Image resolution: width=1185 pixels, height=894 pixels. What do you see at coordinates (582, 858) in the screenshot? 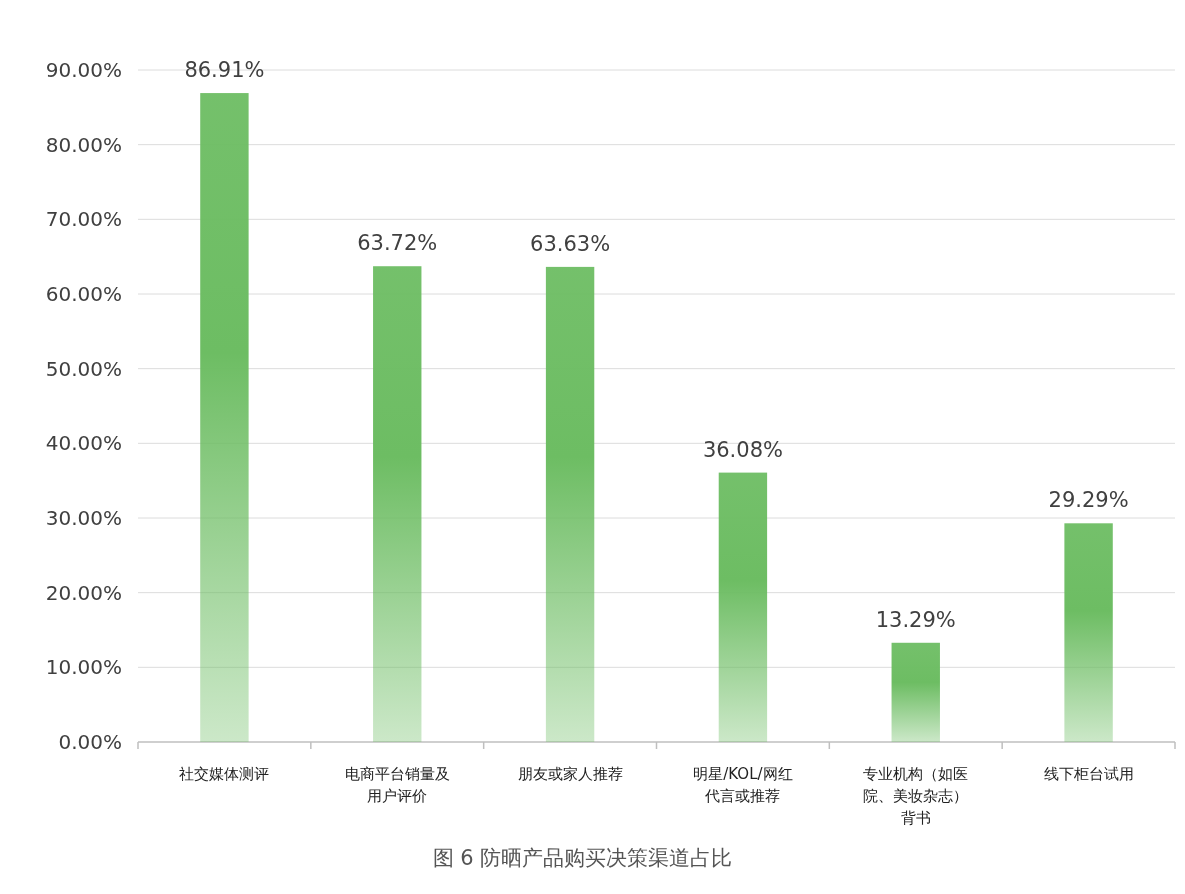
I see `text: 图 6 防晒产品购买决策渠道占比` at bounding box center [582, 858].